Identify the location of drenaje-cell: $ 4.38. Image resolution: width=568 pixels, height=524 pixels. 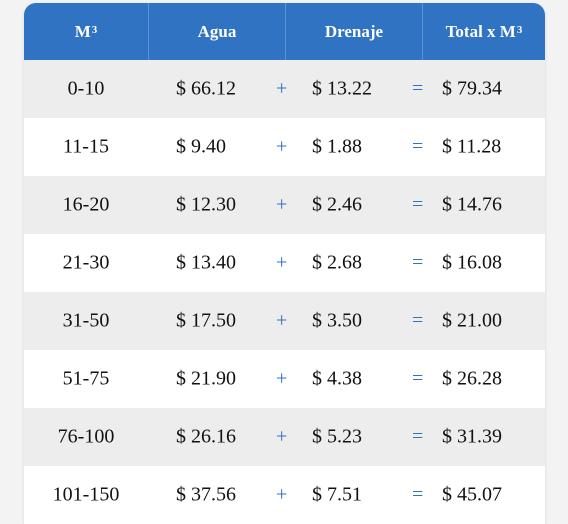
(337, 378).